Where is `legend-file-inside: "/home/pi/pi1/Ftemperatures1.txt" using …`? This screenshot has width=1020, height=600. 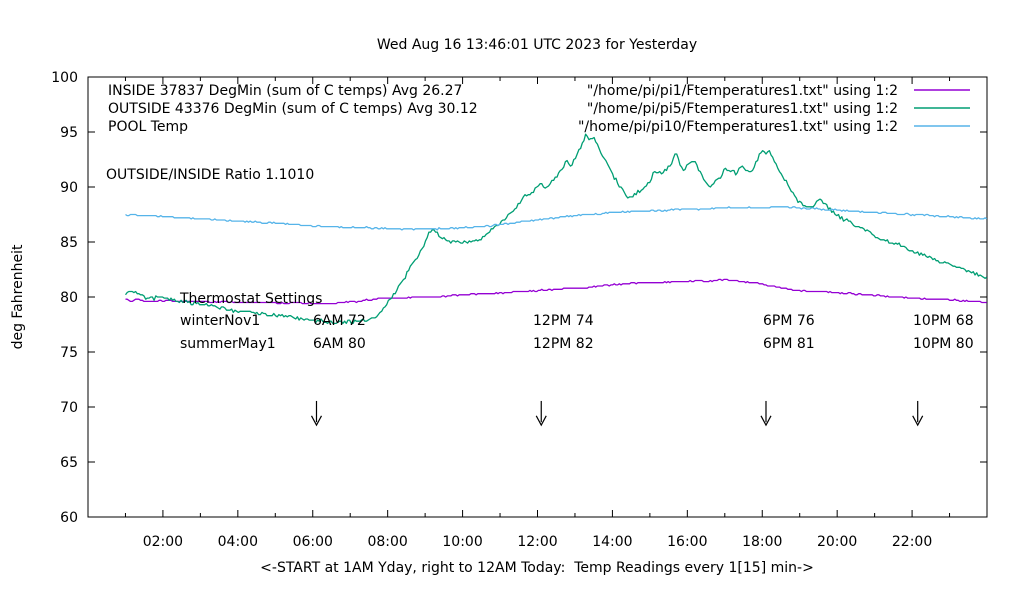 legend-file-inside: "/home/pi/pi1/Ftemperatures1.txt" using … is located at coordinates (742, 91).